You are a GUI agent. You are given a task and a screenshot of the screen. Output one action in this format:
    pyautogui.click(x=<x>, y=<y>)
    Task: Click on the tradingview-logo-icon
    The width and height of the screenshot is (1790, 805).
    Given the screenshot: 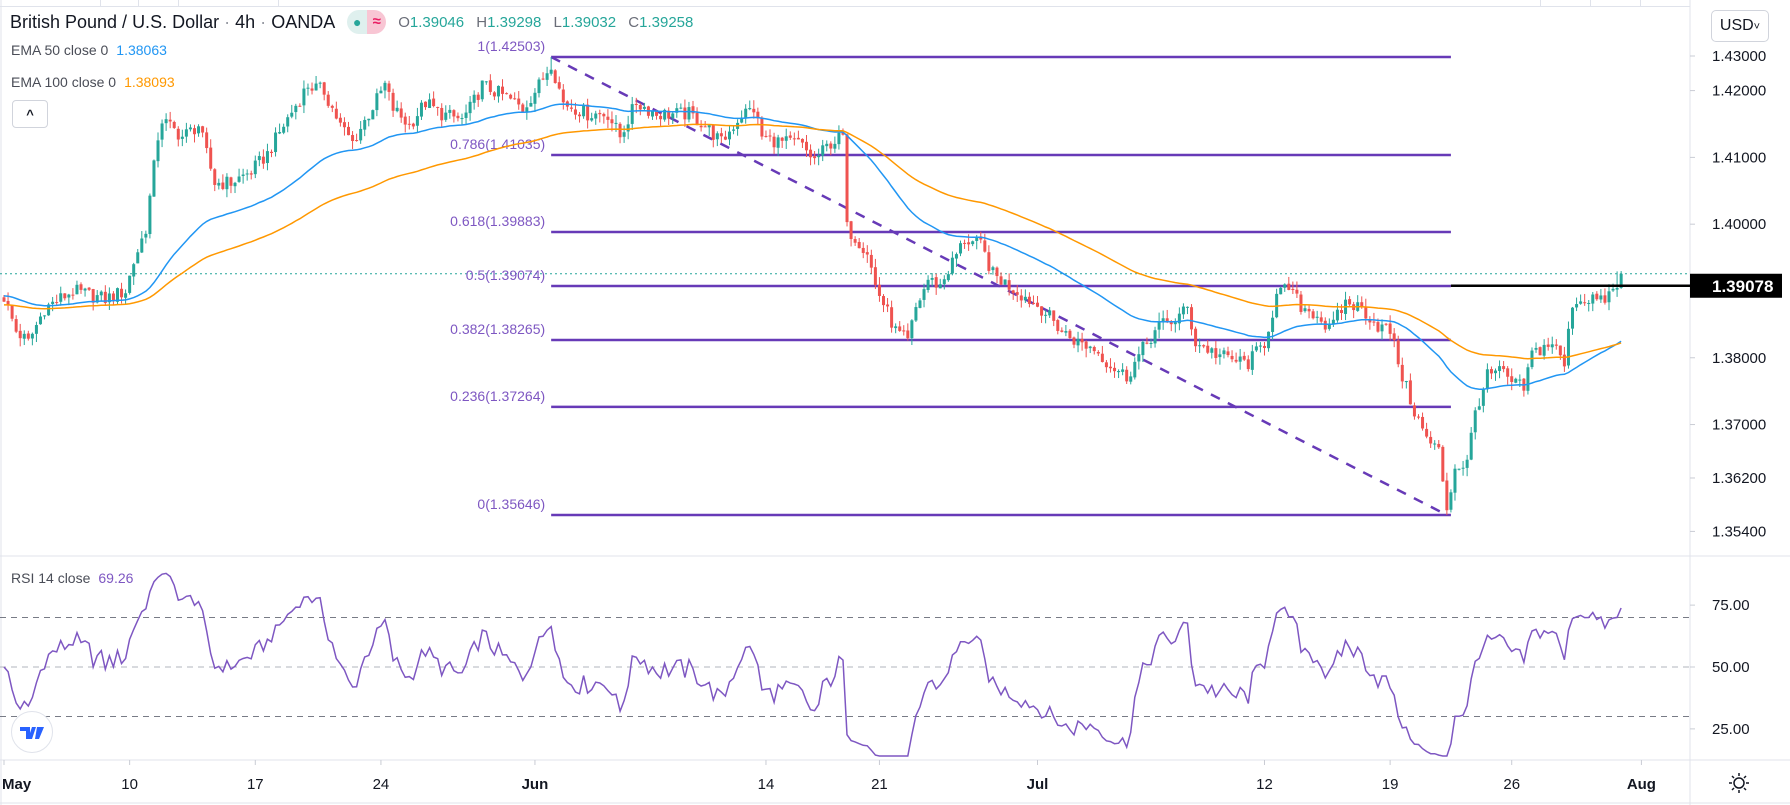 What is the action you would take?
    pyautogui.click(x=32, y=732)
    